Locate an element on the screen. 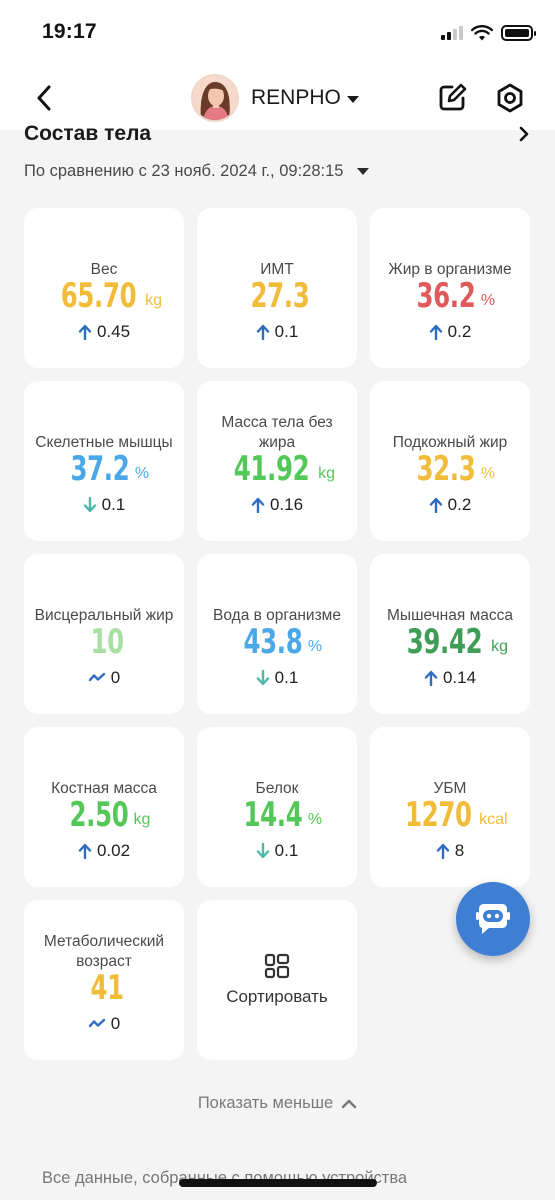  metric-delta-value: 0.14 is located at coordinates (459, 677).